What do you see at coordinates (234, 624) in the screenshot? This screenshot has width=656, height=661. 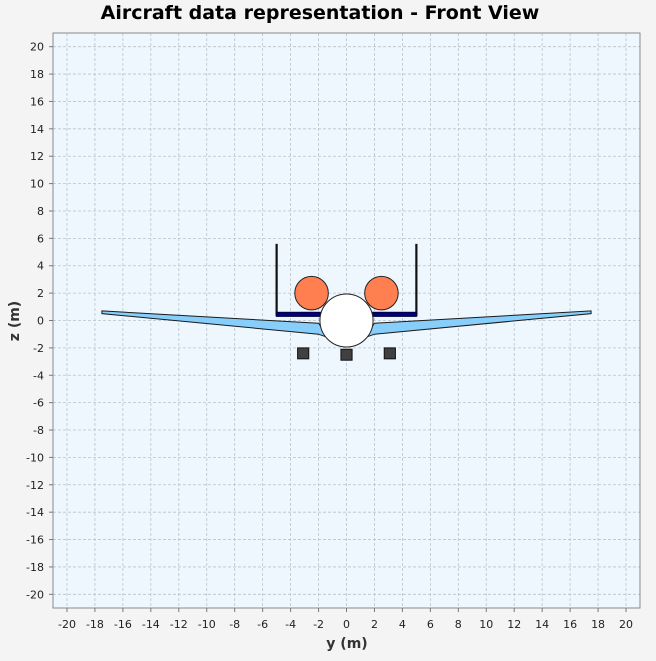 I see `x-tick-label: -8` at bounding box center [234, 624].